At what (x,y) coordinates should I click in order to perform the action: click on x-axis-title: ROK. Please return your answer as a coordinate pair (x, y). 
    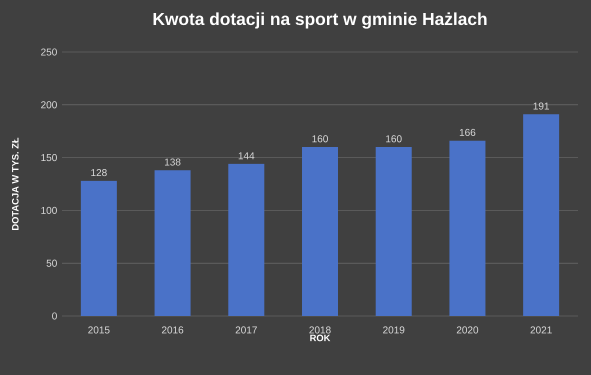
    Looking at the image, I should click on (320, 338).